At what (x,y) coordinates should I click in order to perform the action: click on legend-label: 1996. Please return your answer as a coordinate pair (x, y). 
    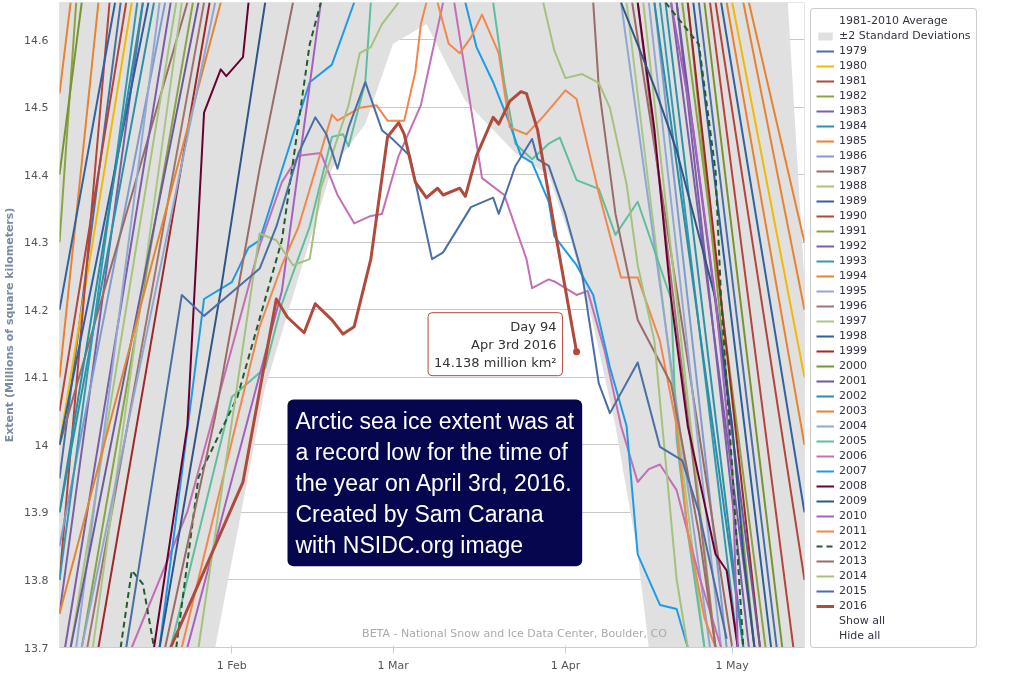
    Looking at the image, I should click on (853, 305).